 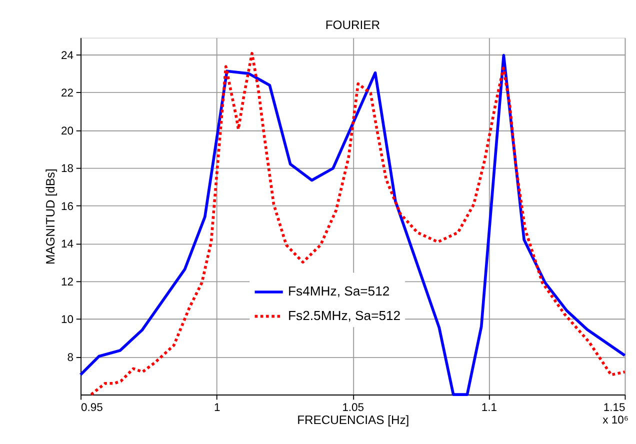 I want to click on y-tick-label: 14, so click(x=67, y=244).